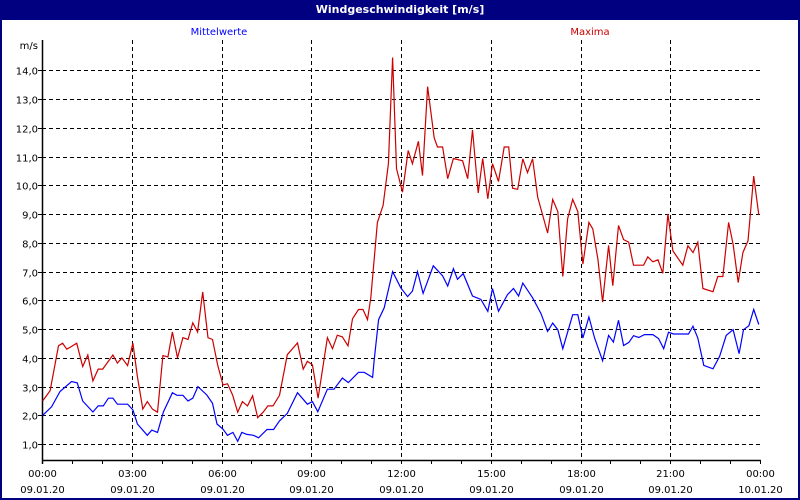 This screenshot has width=800, height=500. Describe the element at coordinates (30, 302) in the screenshot. I see `y-tick-label: 6,0` at that location.